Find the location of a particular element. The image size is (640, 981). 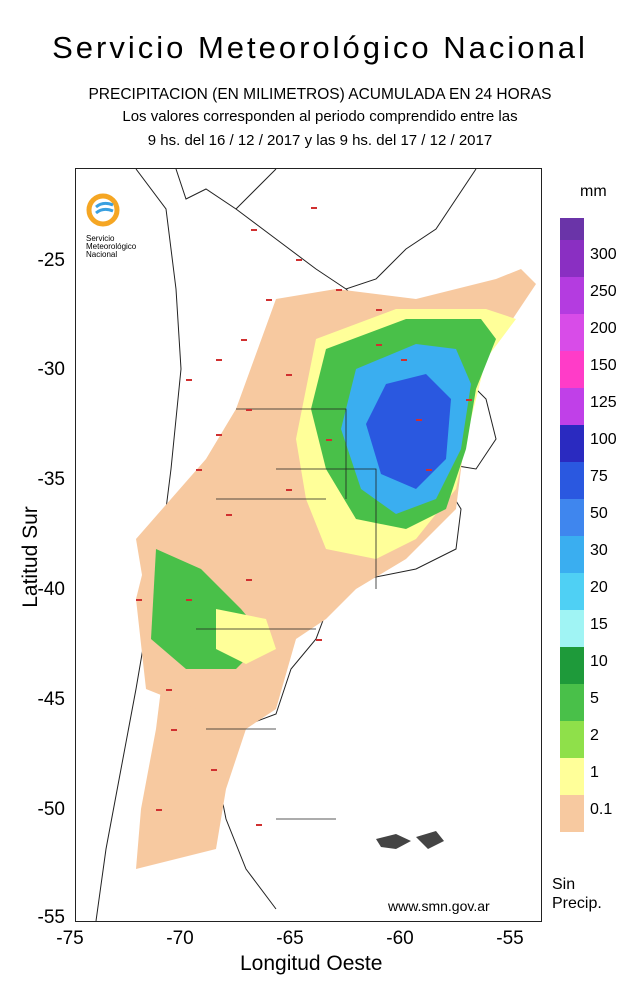

x-tick-label: -55 is located at coordinates (510, 938).